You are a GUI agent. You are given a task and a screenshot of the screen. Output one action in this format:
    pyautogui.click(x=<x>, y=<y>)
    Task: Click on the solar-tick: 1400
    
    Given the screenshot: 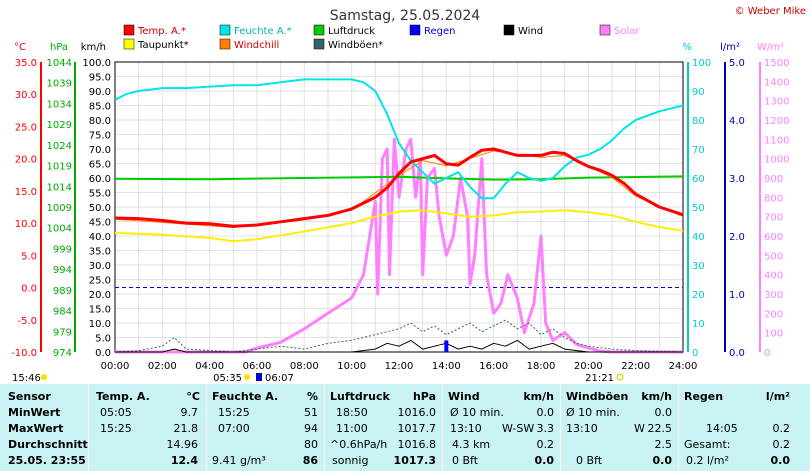 What is the action you would take?
    pyautogui.click(x=776, y=82)
    